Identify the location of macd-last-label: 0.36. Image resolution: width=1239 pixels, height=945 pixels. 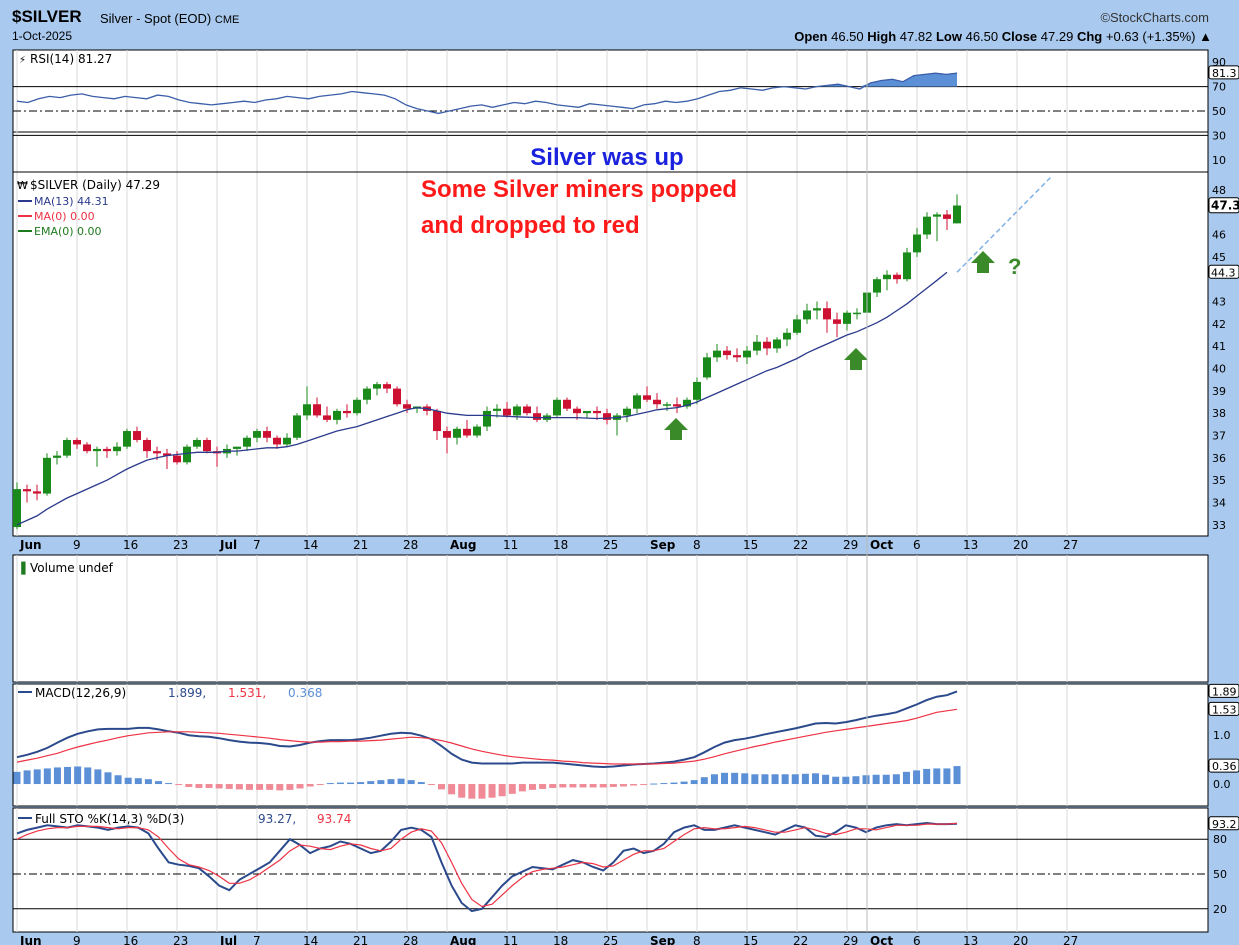
(1224, 766).